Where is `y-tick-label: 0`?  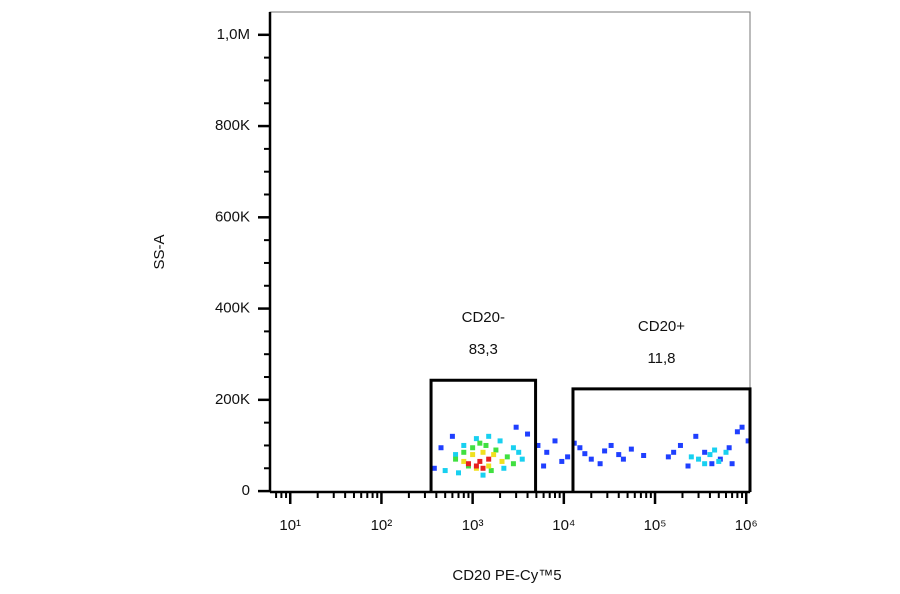 y-tick-label: 0 is located at coordinates (246, 490).